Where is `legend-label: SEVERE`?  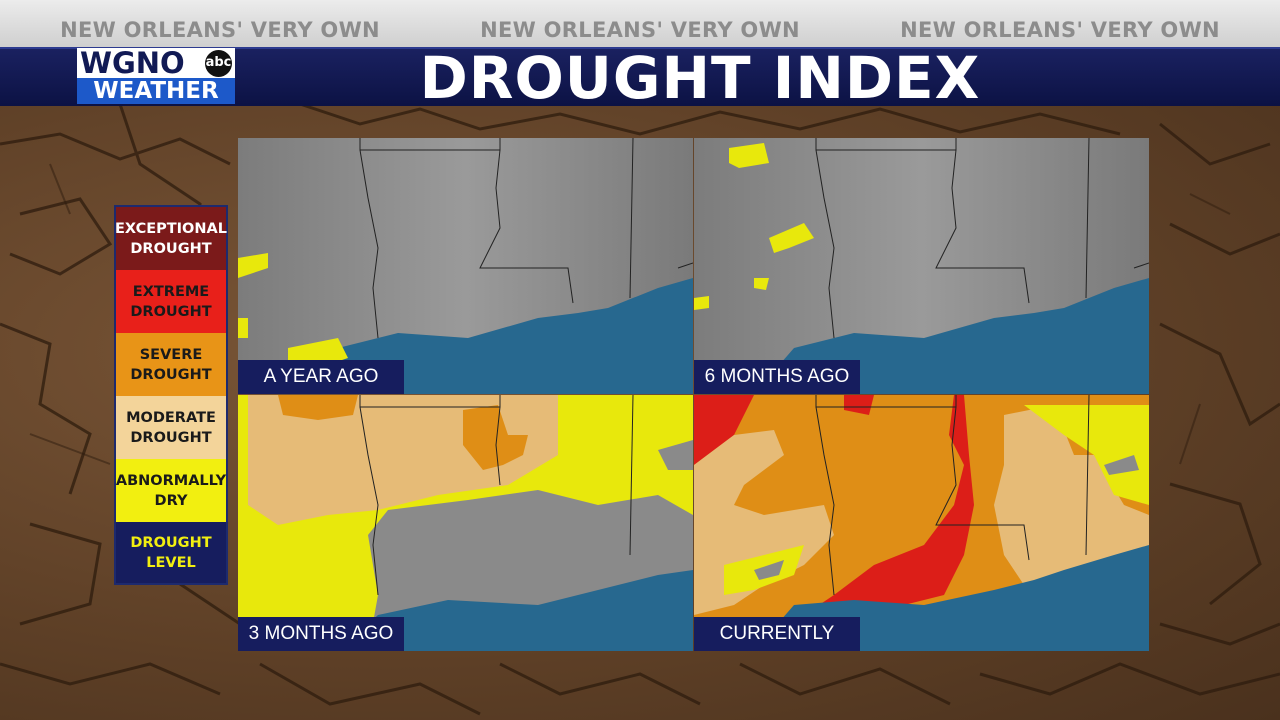 legend-label: SEVERE is located at coordinates (171, 354).